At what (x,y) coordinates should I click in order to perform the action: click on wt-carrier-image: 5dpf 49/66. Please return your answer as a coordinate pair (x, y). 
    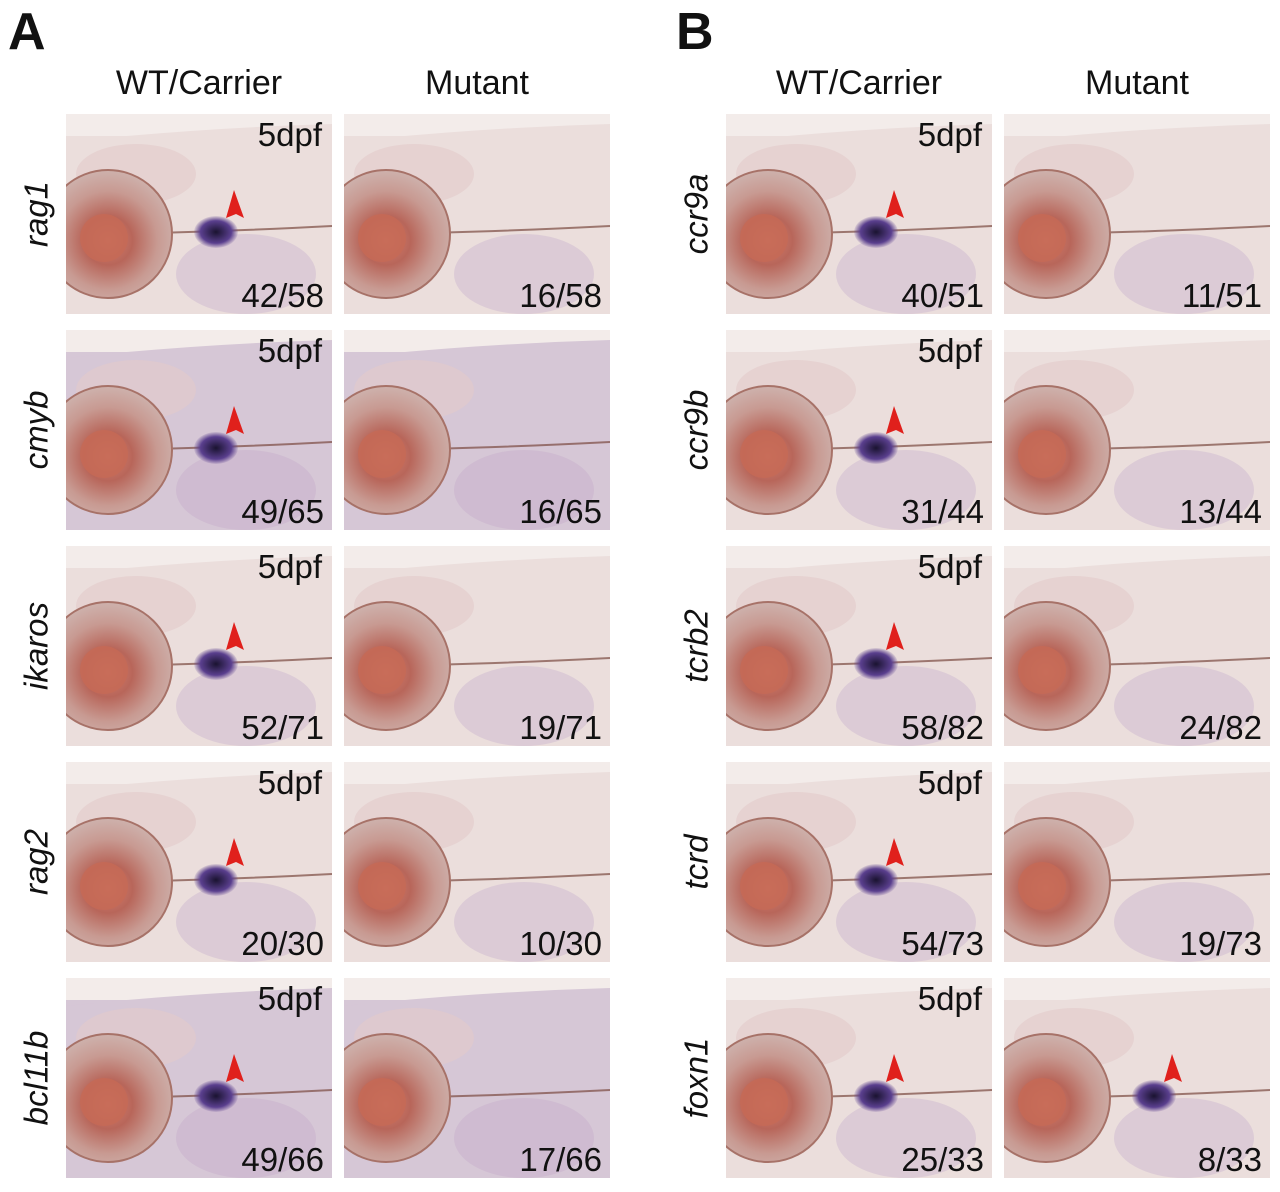
    Looking at the image, I should click on (199, 1078).